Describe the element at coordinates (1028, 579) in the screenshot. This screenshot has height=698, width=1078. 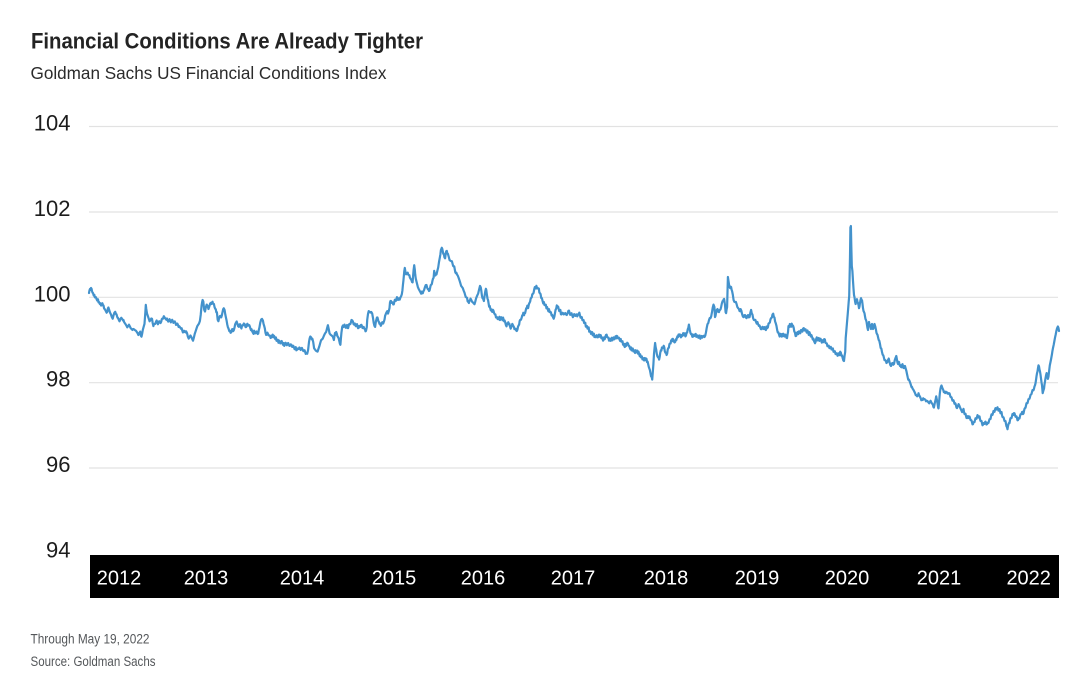
I see `svg-text: 2022` at that location.